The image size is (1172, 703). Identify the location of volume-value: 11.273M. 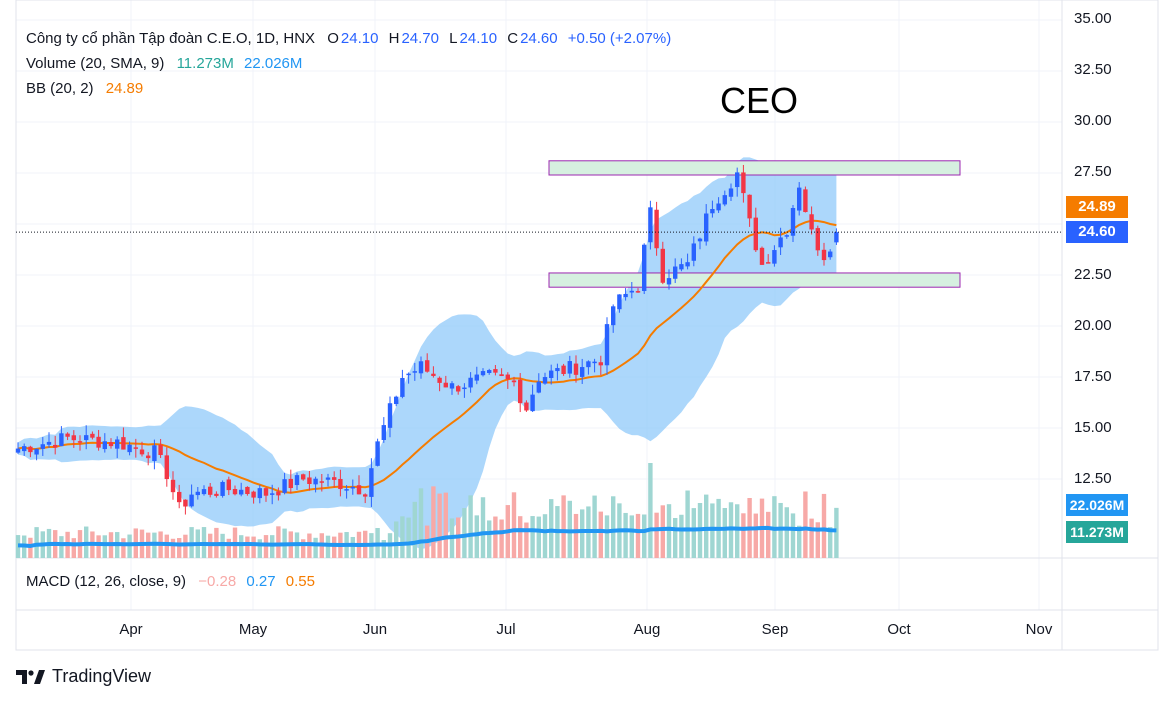
(205, 63).